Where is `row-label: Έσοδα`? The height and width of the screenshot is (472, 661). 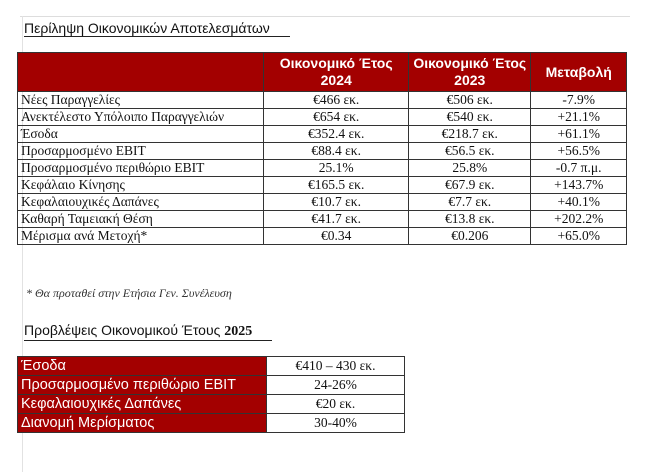 row-label: Έσοδα is located at coordinates (140, 134).